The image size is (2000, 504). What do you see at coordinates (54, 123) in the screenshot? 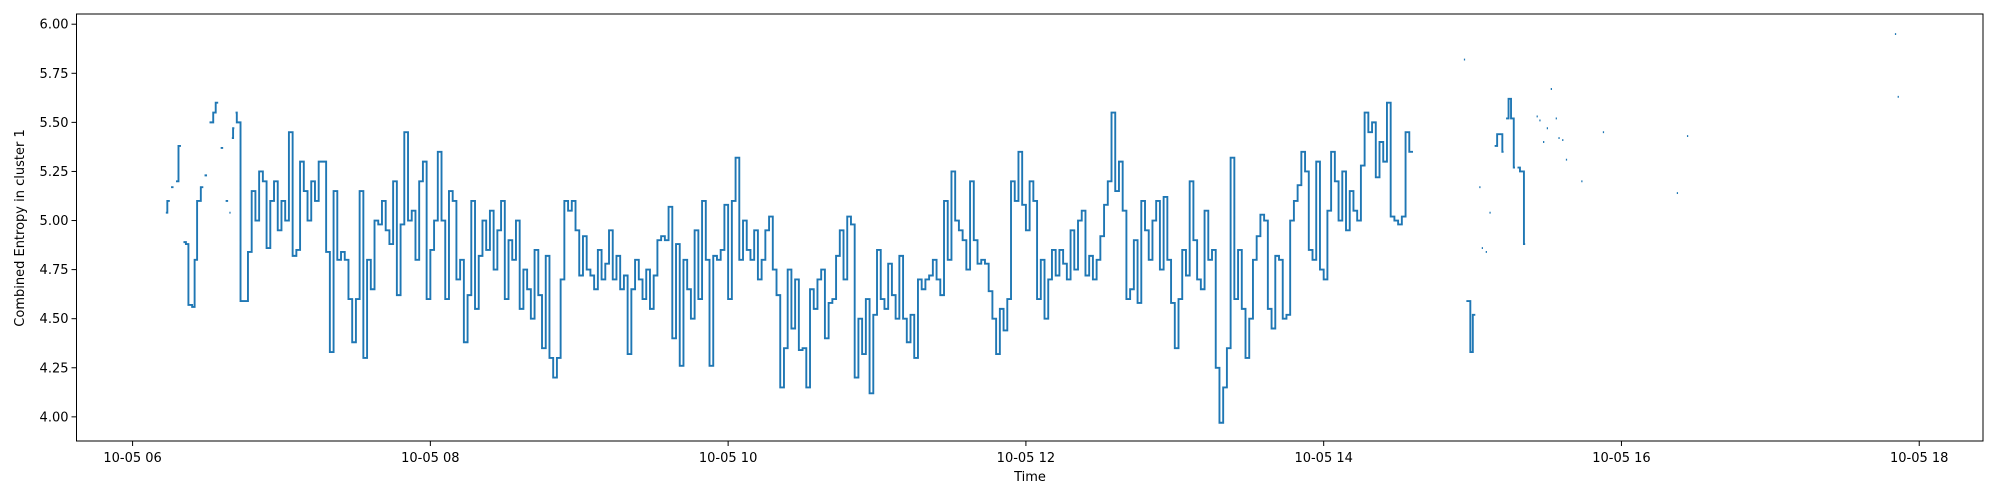
I see `y-tick-label: 5.50` at bounding box center [54, 123].